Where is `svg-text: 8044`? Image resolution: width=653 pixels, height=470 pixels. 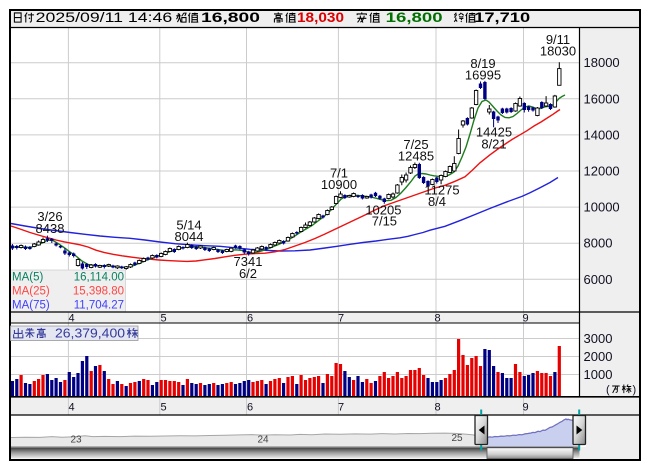
svg-text: 8044 is located at coordinates (189, 236).